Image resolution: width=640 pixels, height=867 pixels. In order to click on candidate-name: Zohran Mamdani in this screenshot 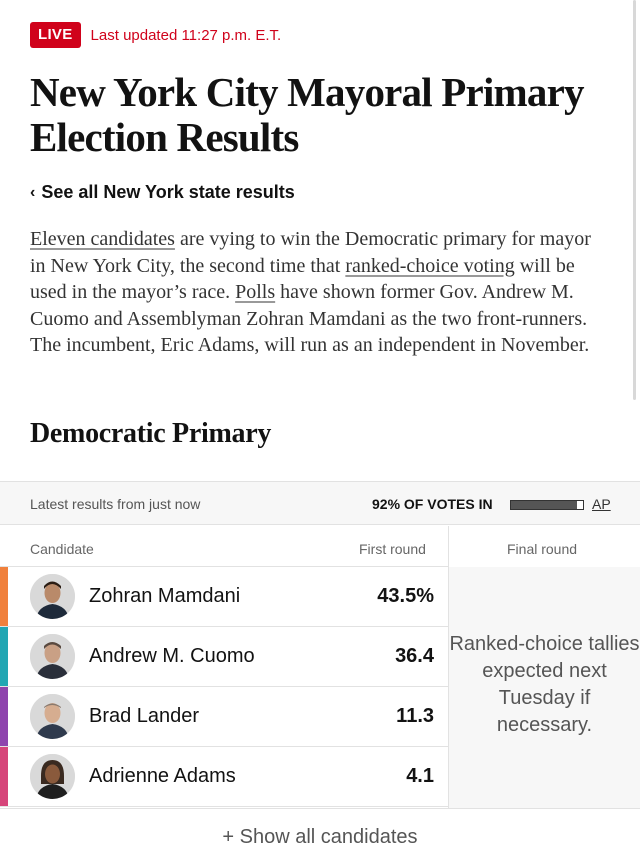, I will do `click(165, 596)`.